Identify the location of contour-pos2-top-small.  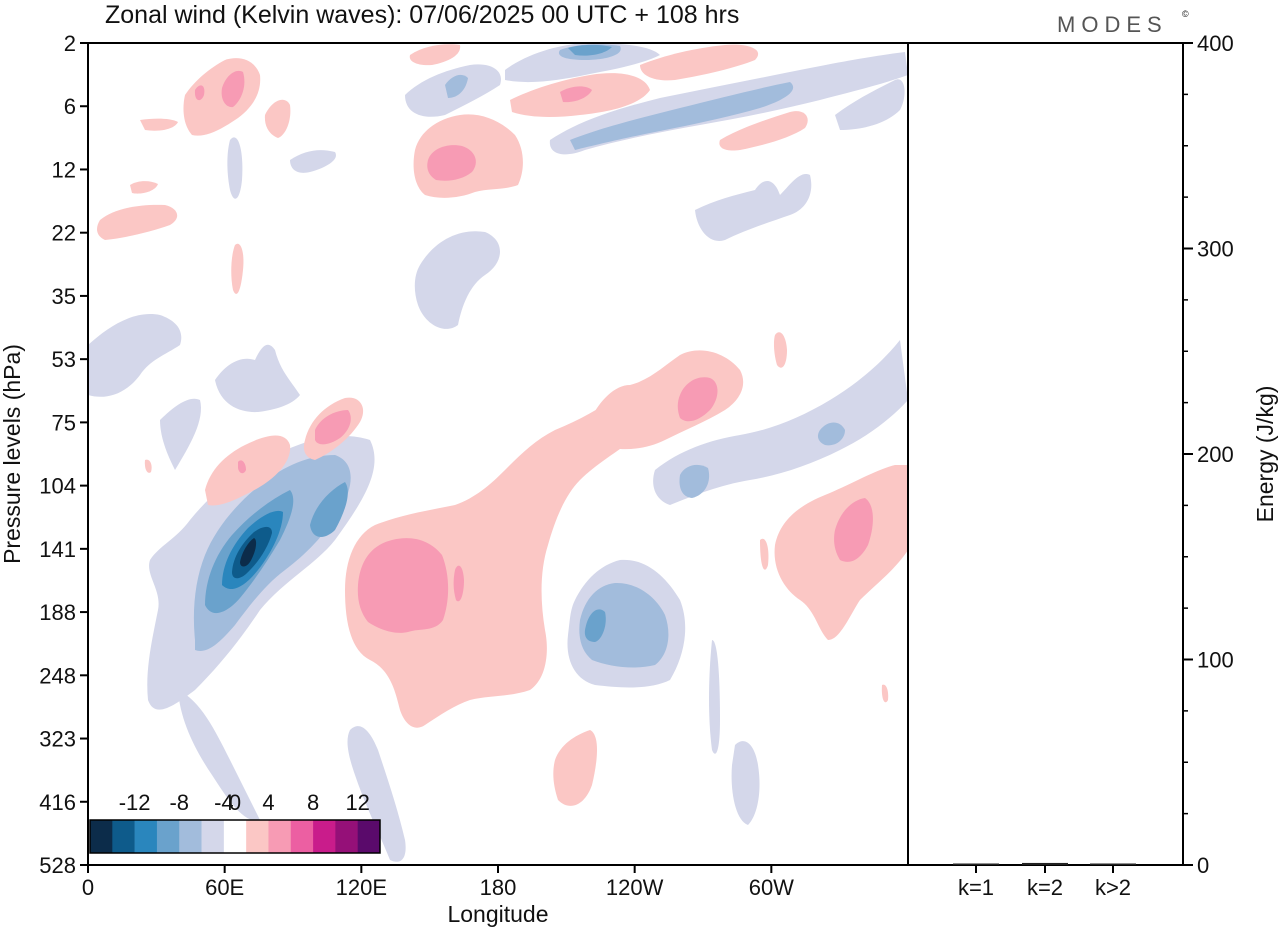
(199, 93).